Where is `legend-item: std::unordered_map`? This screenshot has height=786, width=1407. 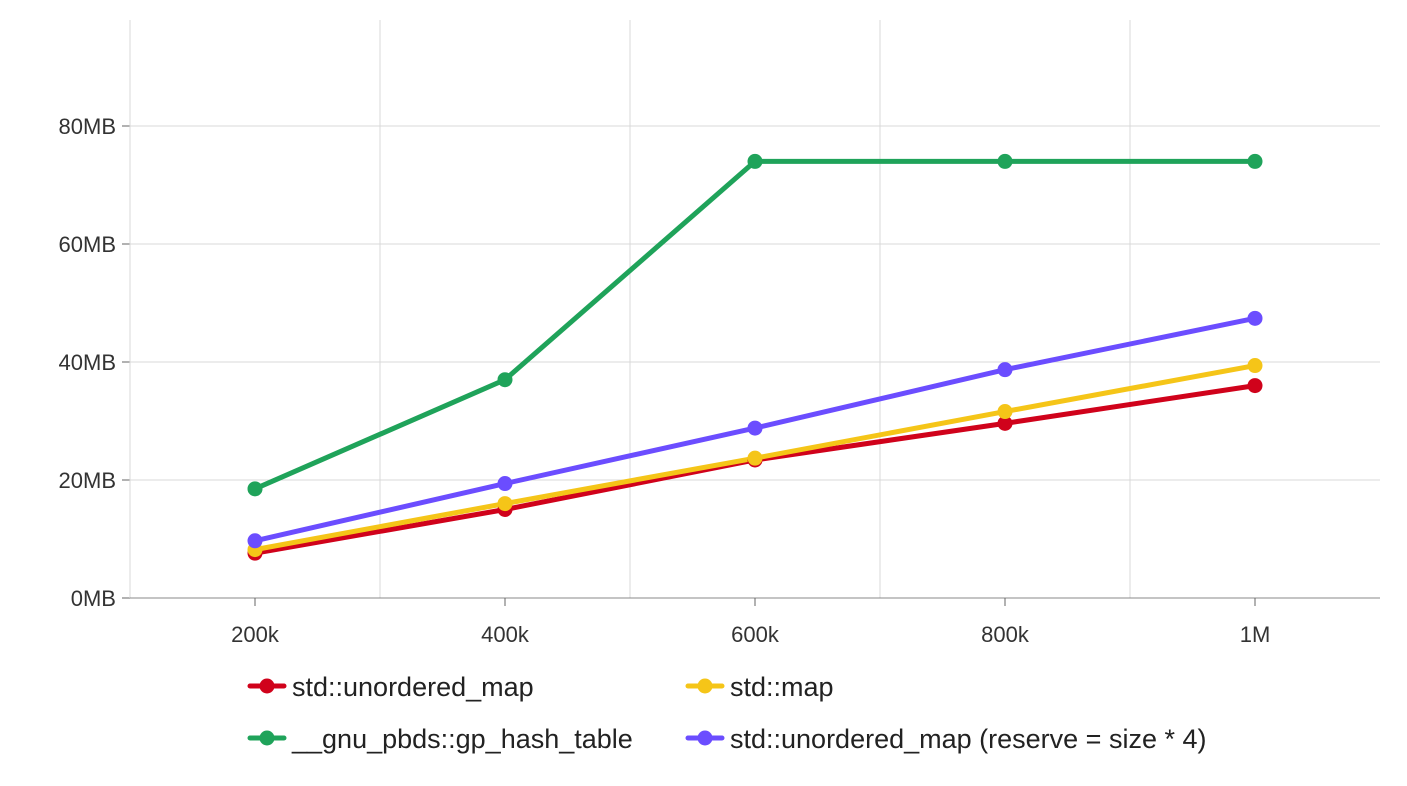 legend-item: std::unordered_map is located at coordinates (390, 687).